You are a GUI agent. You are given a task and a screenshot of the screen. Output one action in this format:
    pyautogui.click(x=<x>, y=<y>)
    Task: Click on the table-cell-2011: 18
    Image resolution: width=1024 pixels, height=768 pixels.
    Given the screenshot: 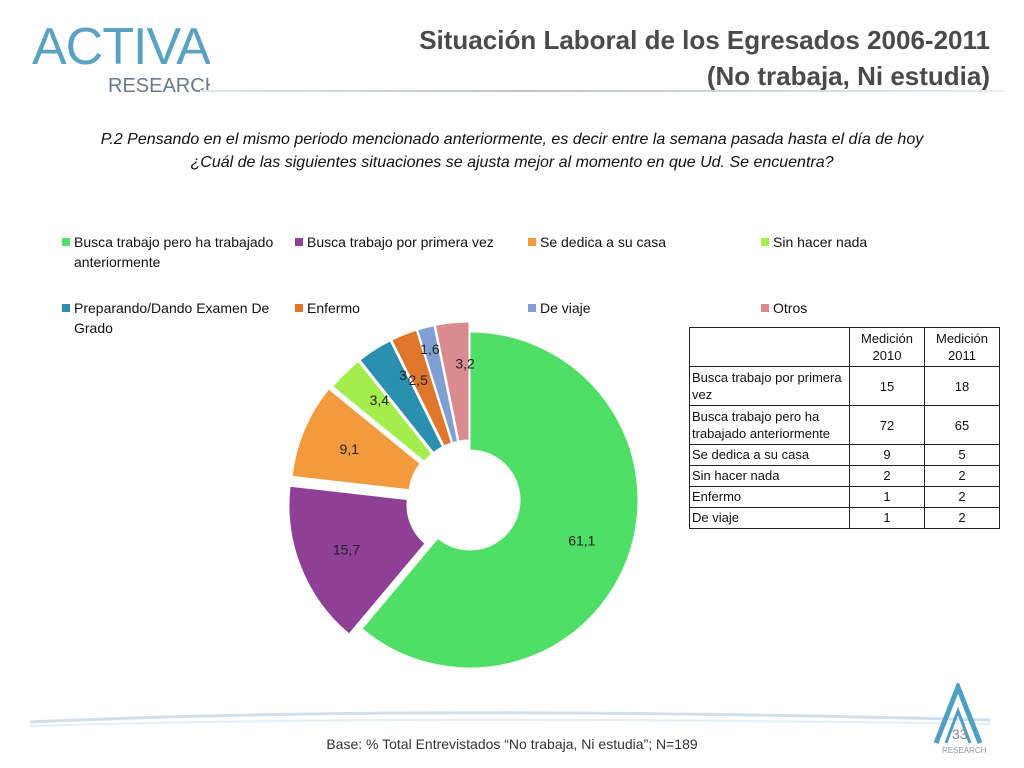 What is the action you would take?
    pyautogui.click(x=962, y=386)
    